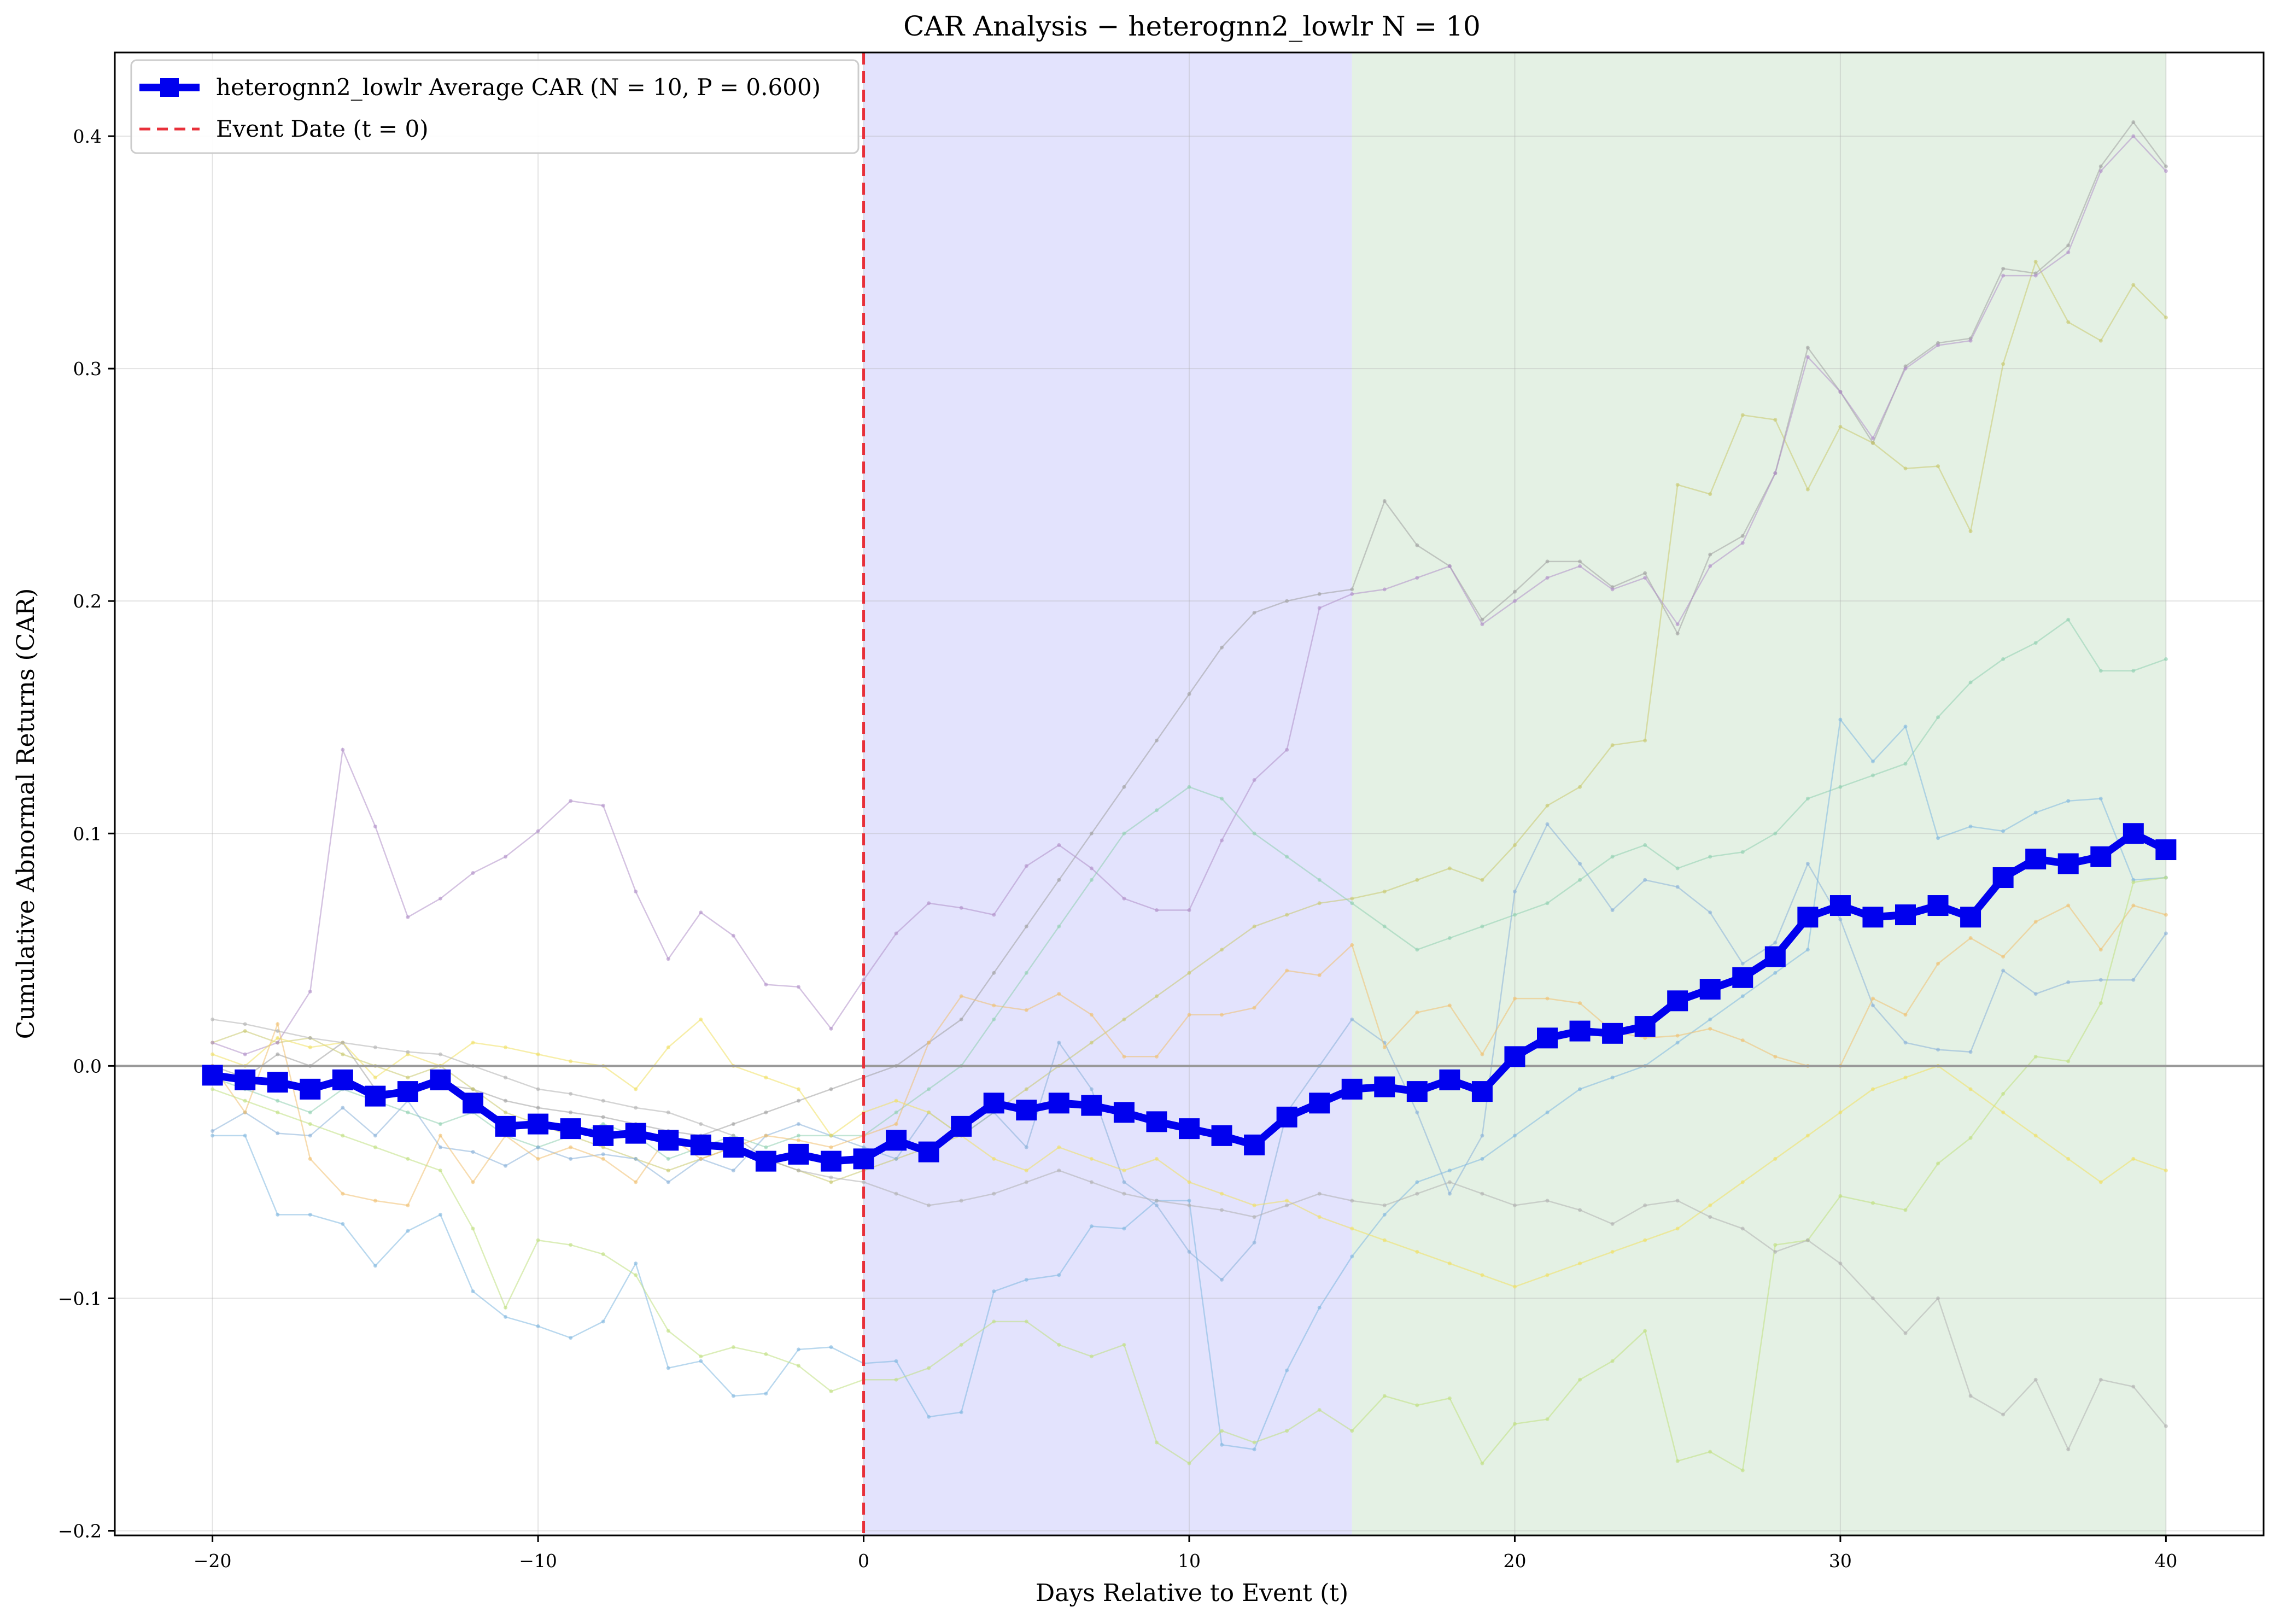 The width and height of the screenshot is (2280, 1624). What do you see at coordinates (213, 1561) in the screenshot?
I see `x-tick-label: −20` at bounding box center [213, 1561].